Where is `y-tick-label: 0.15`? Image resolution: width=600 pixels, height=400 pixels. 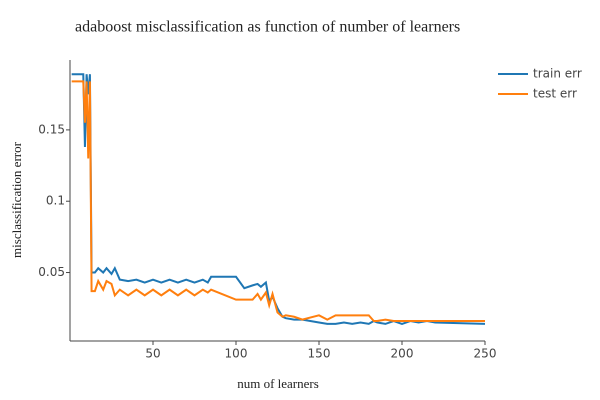
y-tick-label: 0.15 is located at coordinates (51, 129).